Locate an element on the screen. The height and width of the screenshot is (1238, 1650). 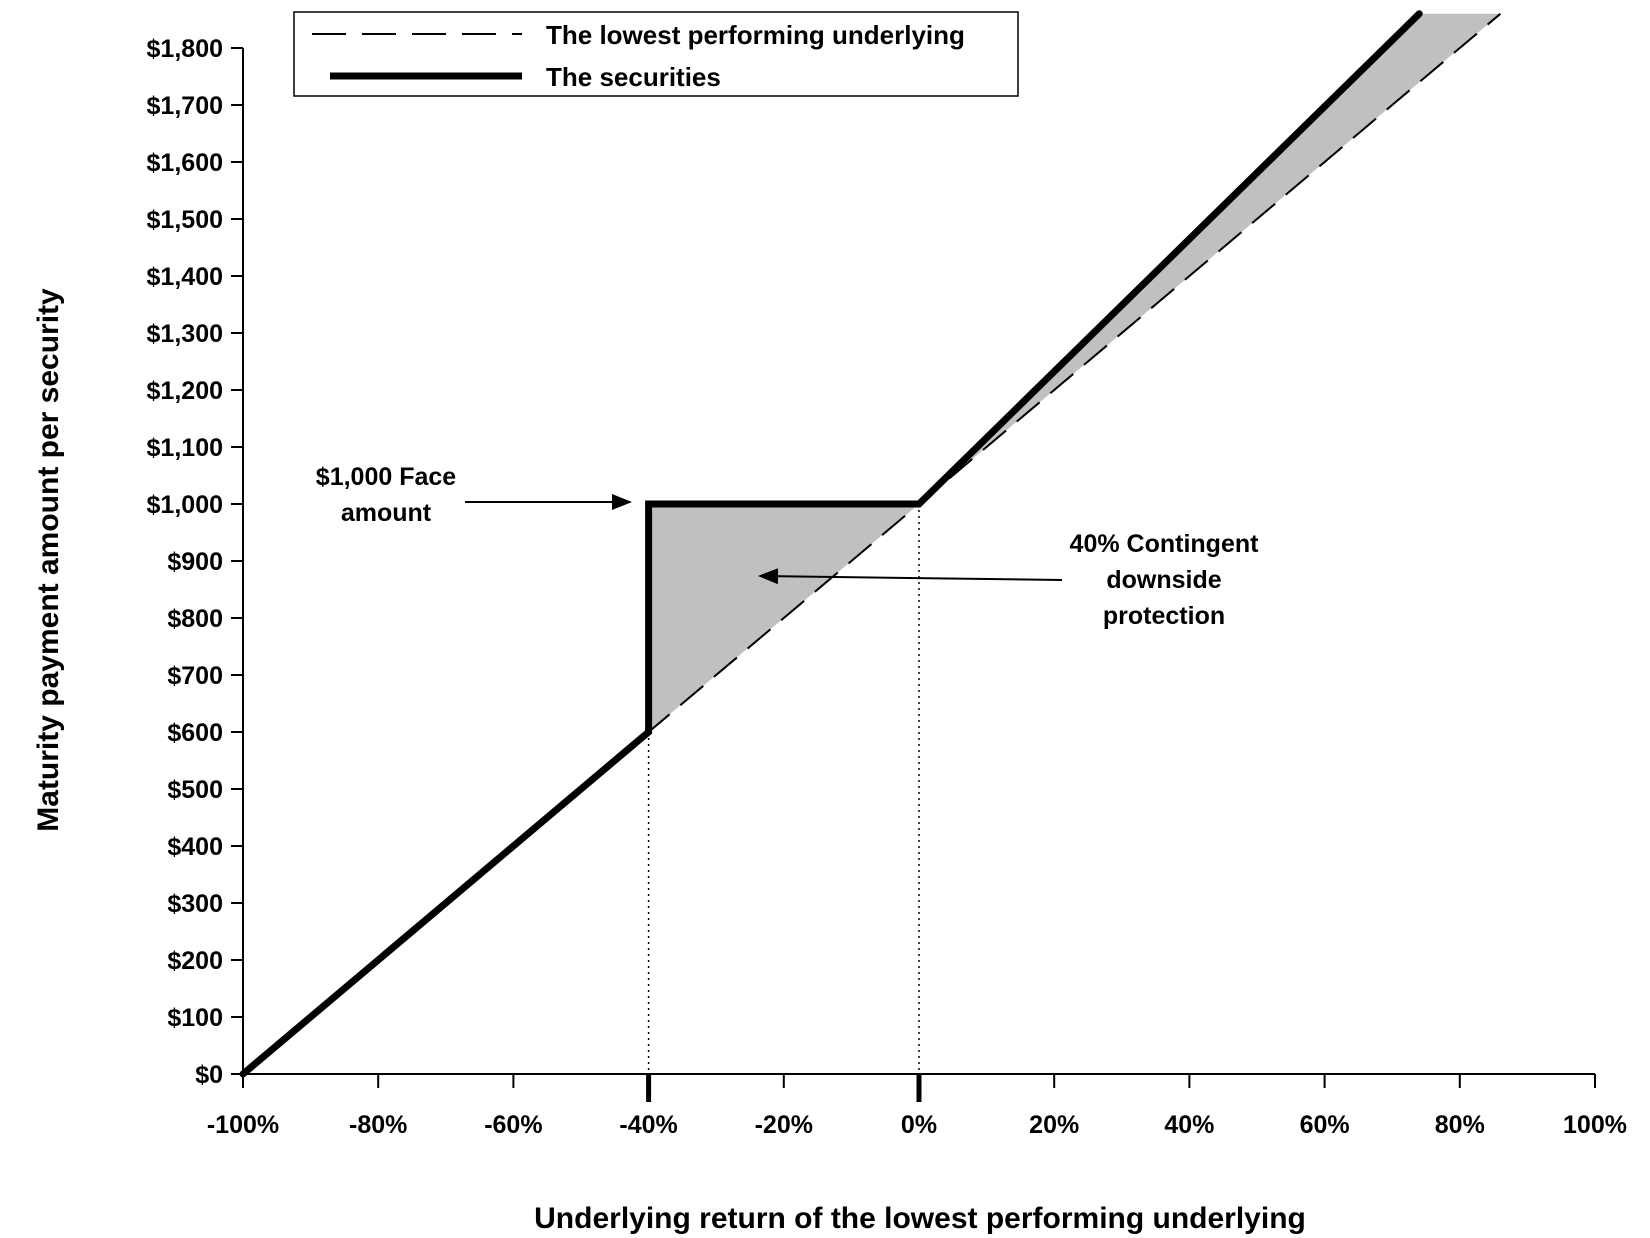
annotation-protection-arrow is located at coordinates (910, 576).